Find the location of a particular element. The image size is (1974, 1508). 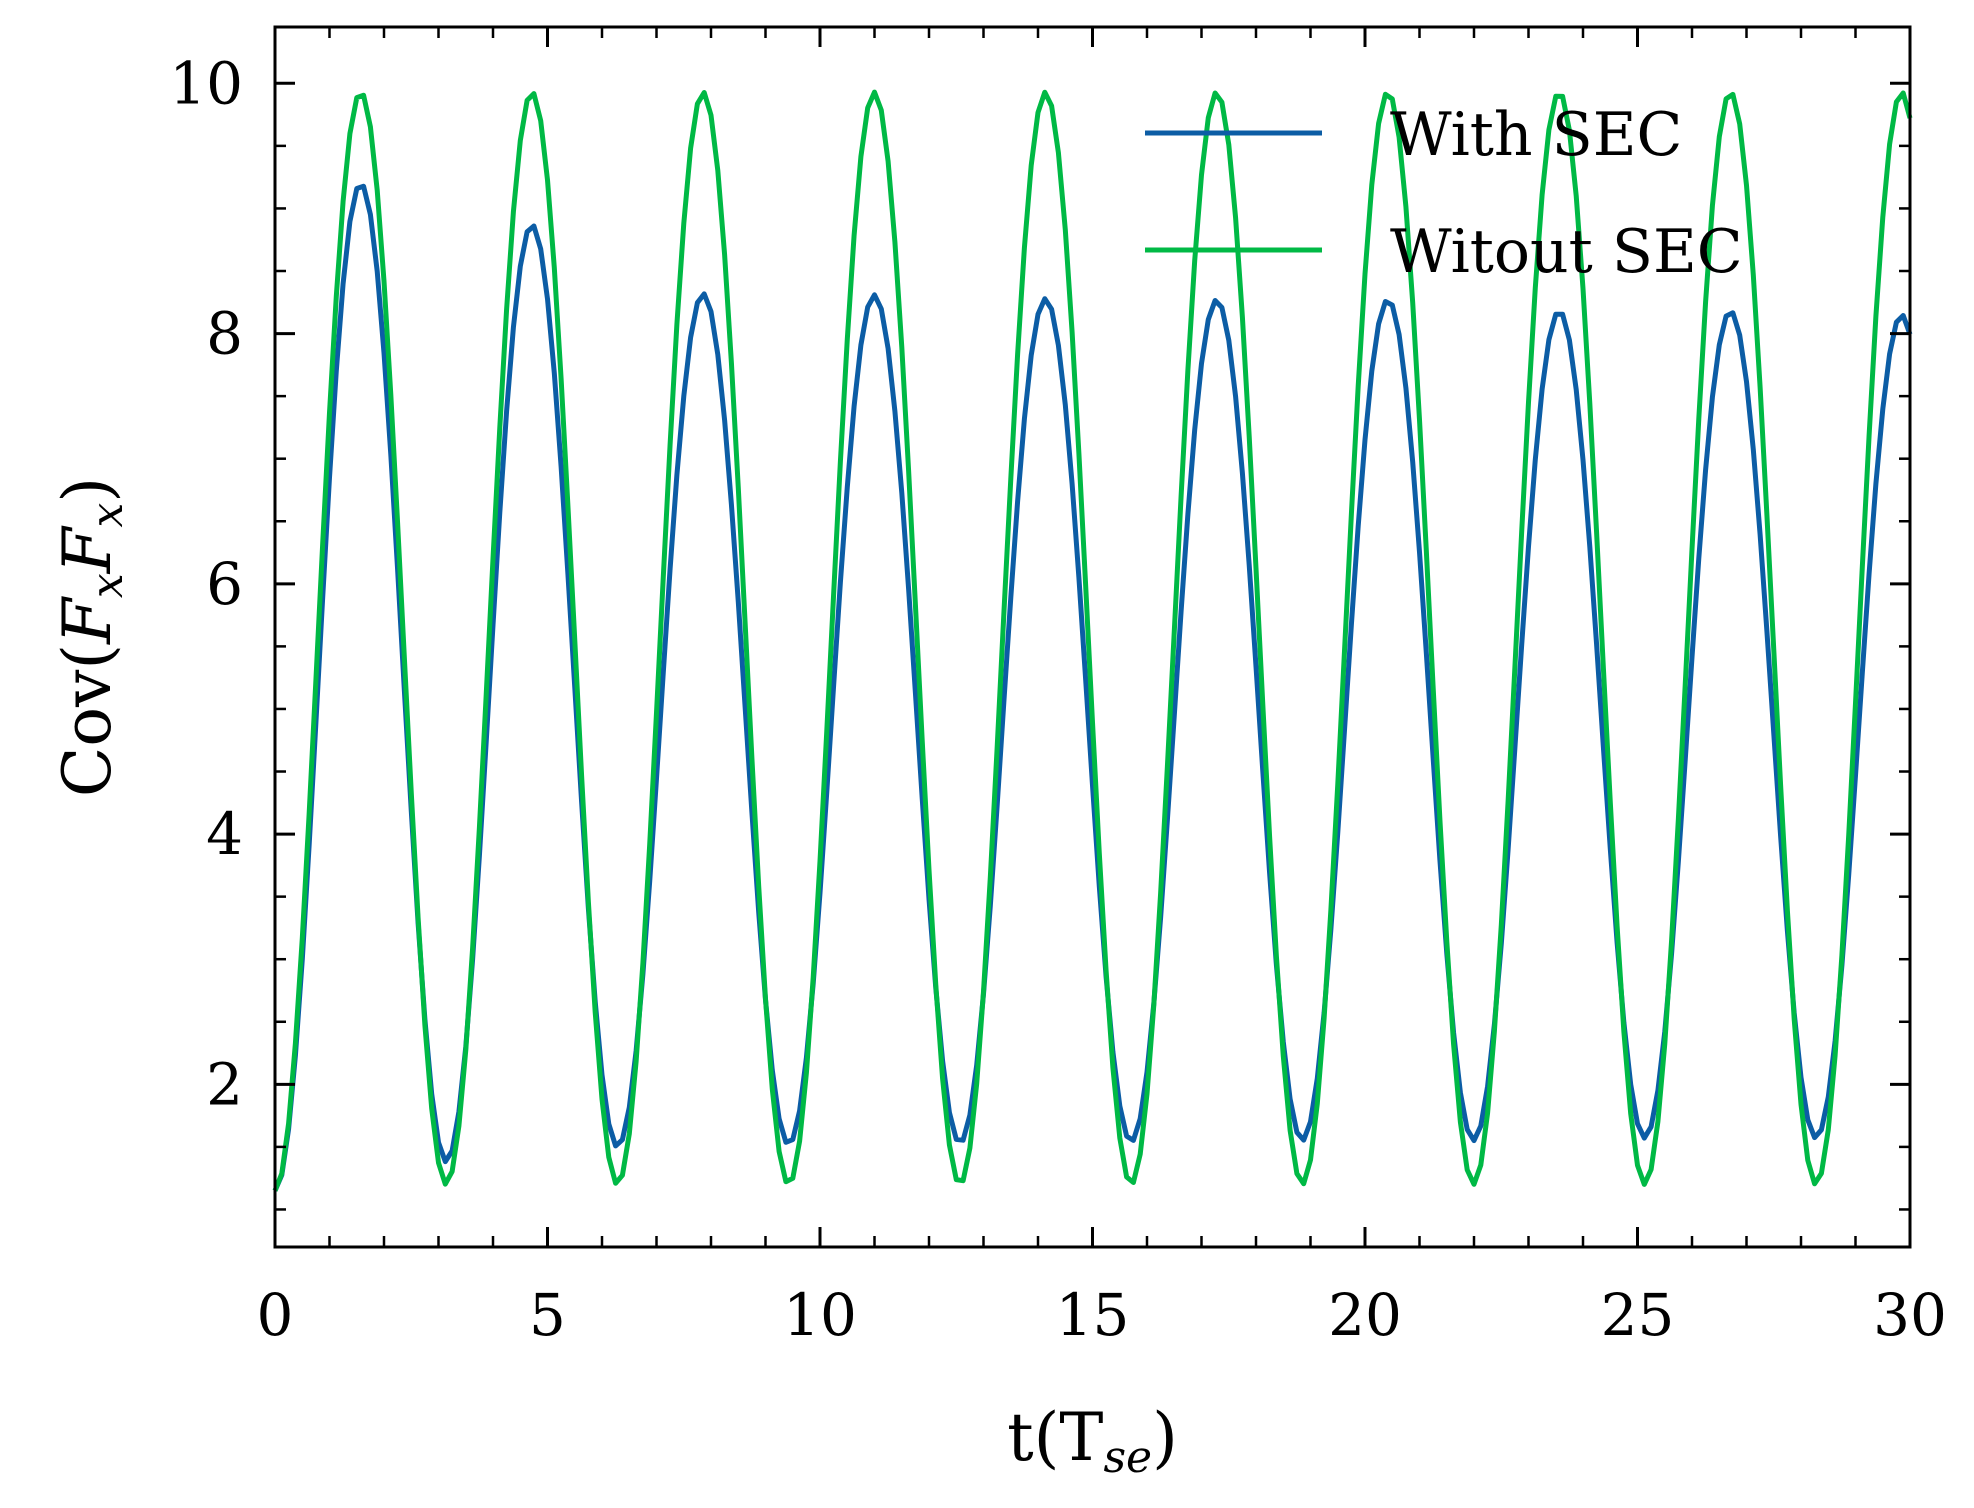

legend: With SEC Witout SEC is located at coordinates (1444, 193).